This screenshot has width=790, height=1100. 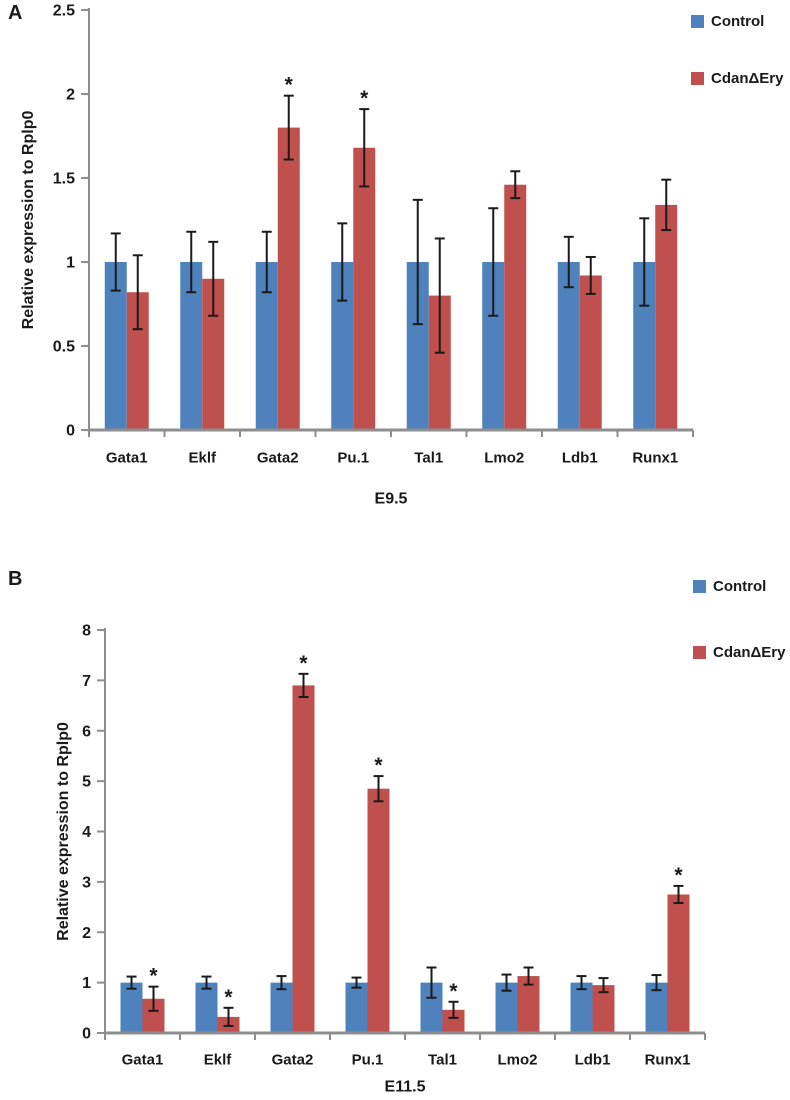 What do you see at coordinates (15, 13) in the screenshot?
I see `panel-a-label: A` at bounding box center [15, 13].